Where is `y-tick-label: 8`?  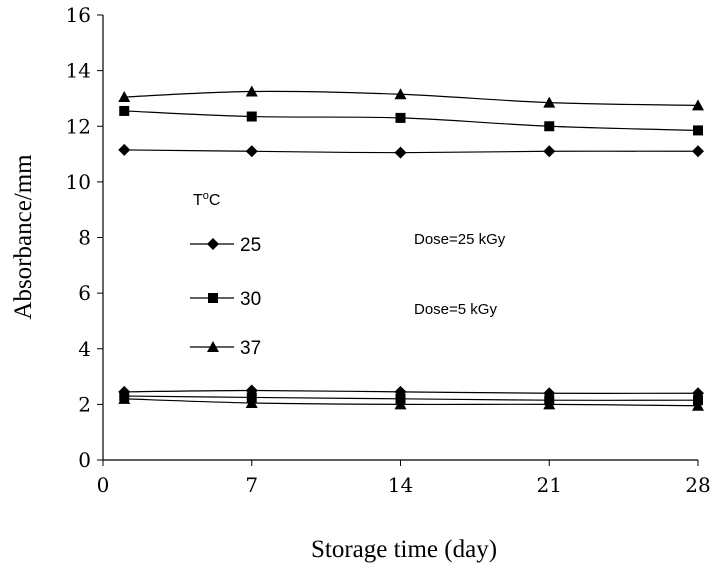
y-tick-label: 8 is located at coordinates (84, 238).